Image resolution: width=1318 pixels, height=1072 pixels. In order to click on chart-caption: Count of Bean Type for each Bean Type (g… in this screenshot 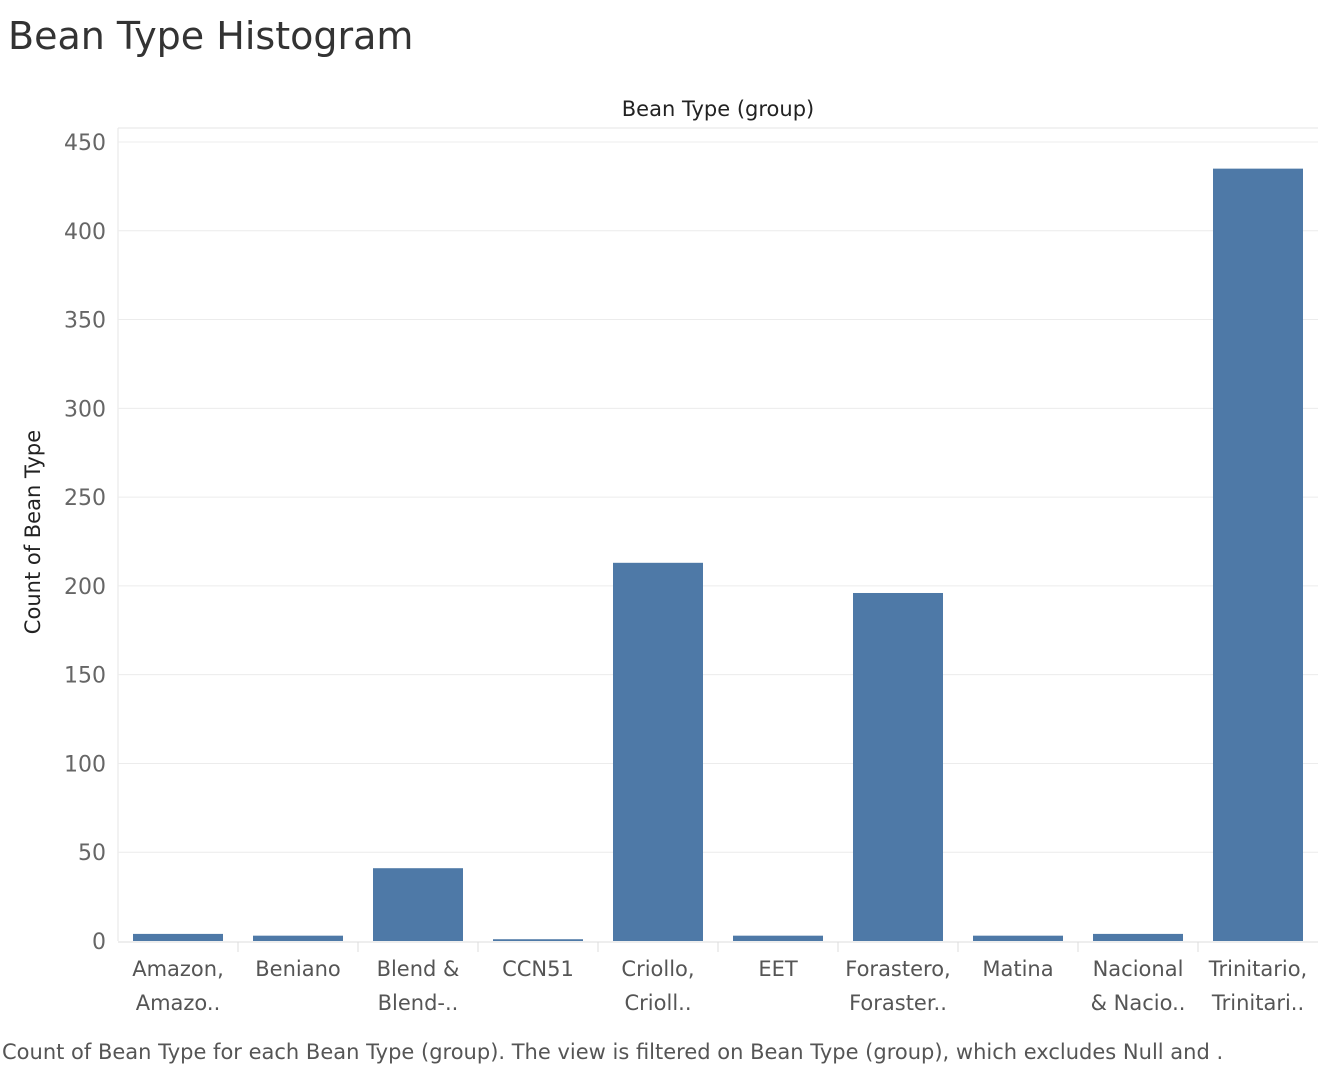, I will do `click(613, 1052)`.